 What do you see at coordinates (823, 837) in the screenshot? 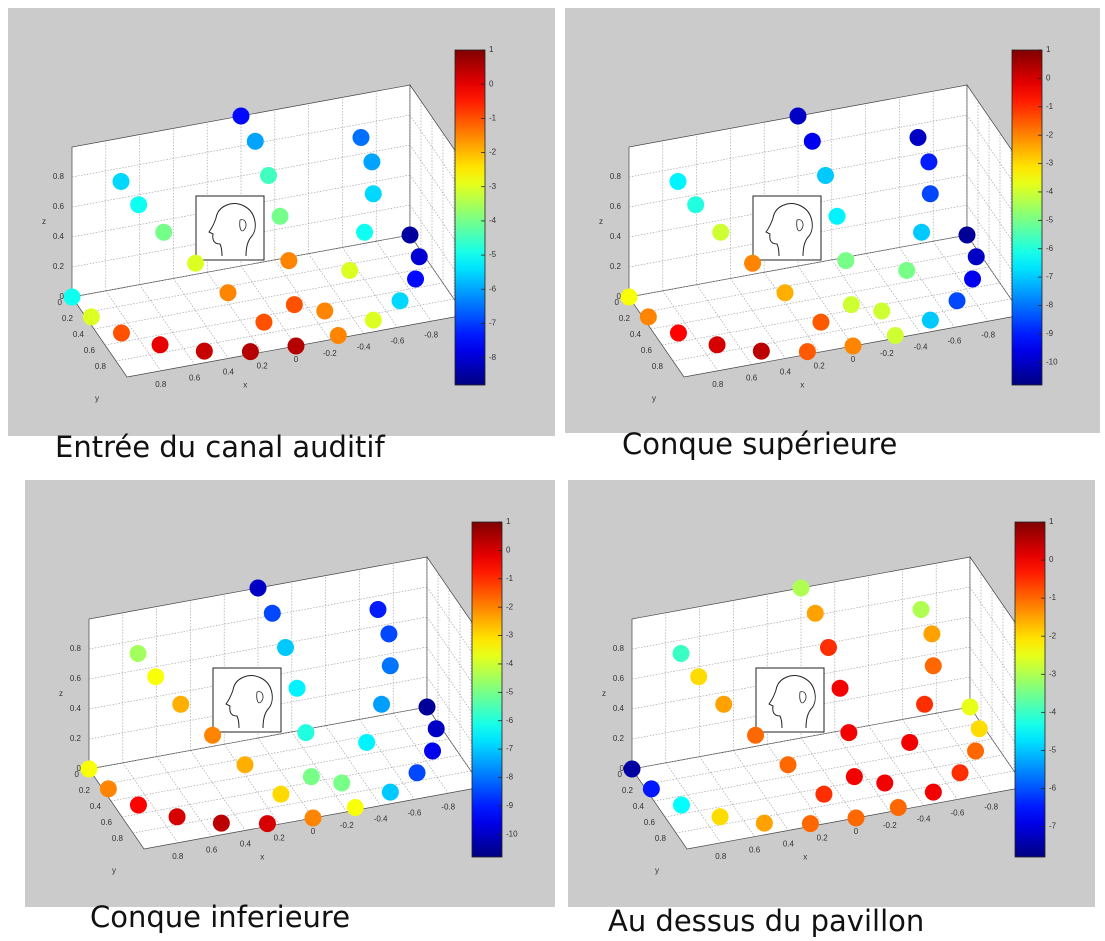
I see `x-tick-label: 0.2` at bounding box center [823, 837].